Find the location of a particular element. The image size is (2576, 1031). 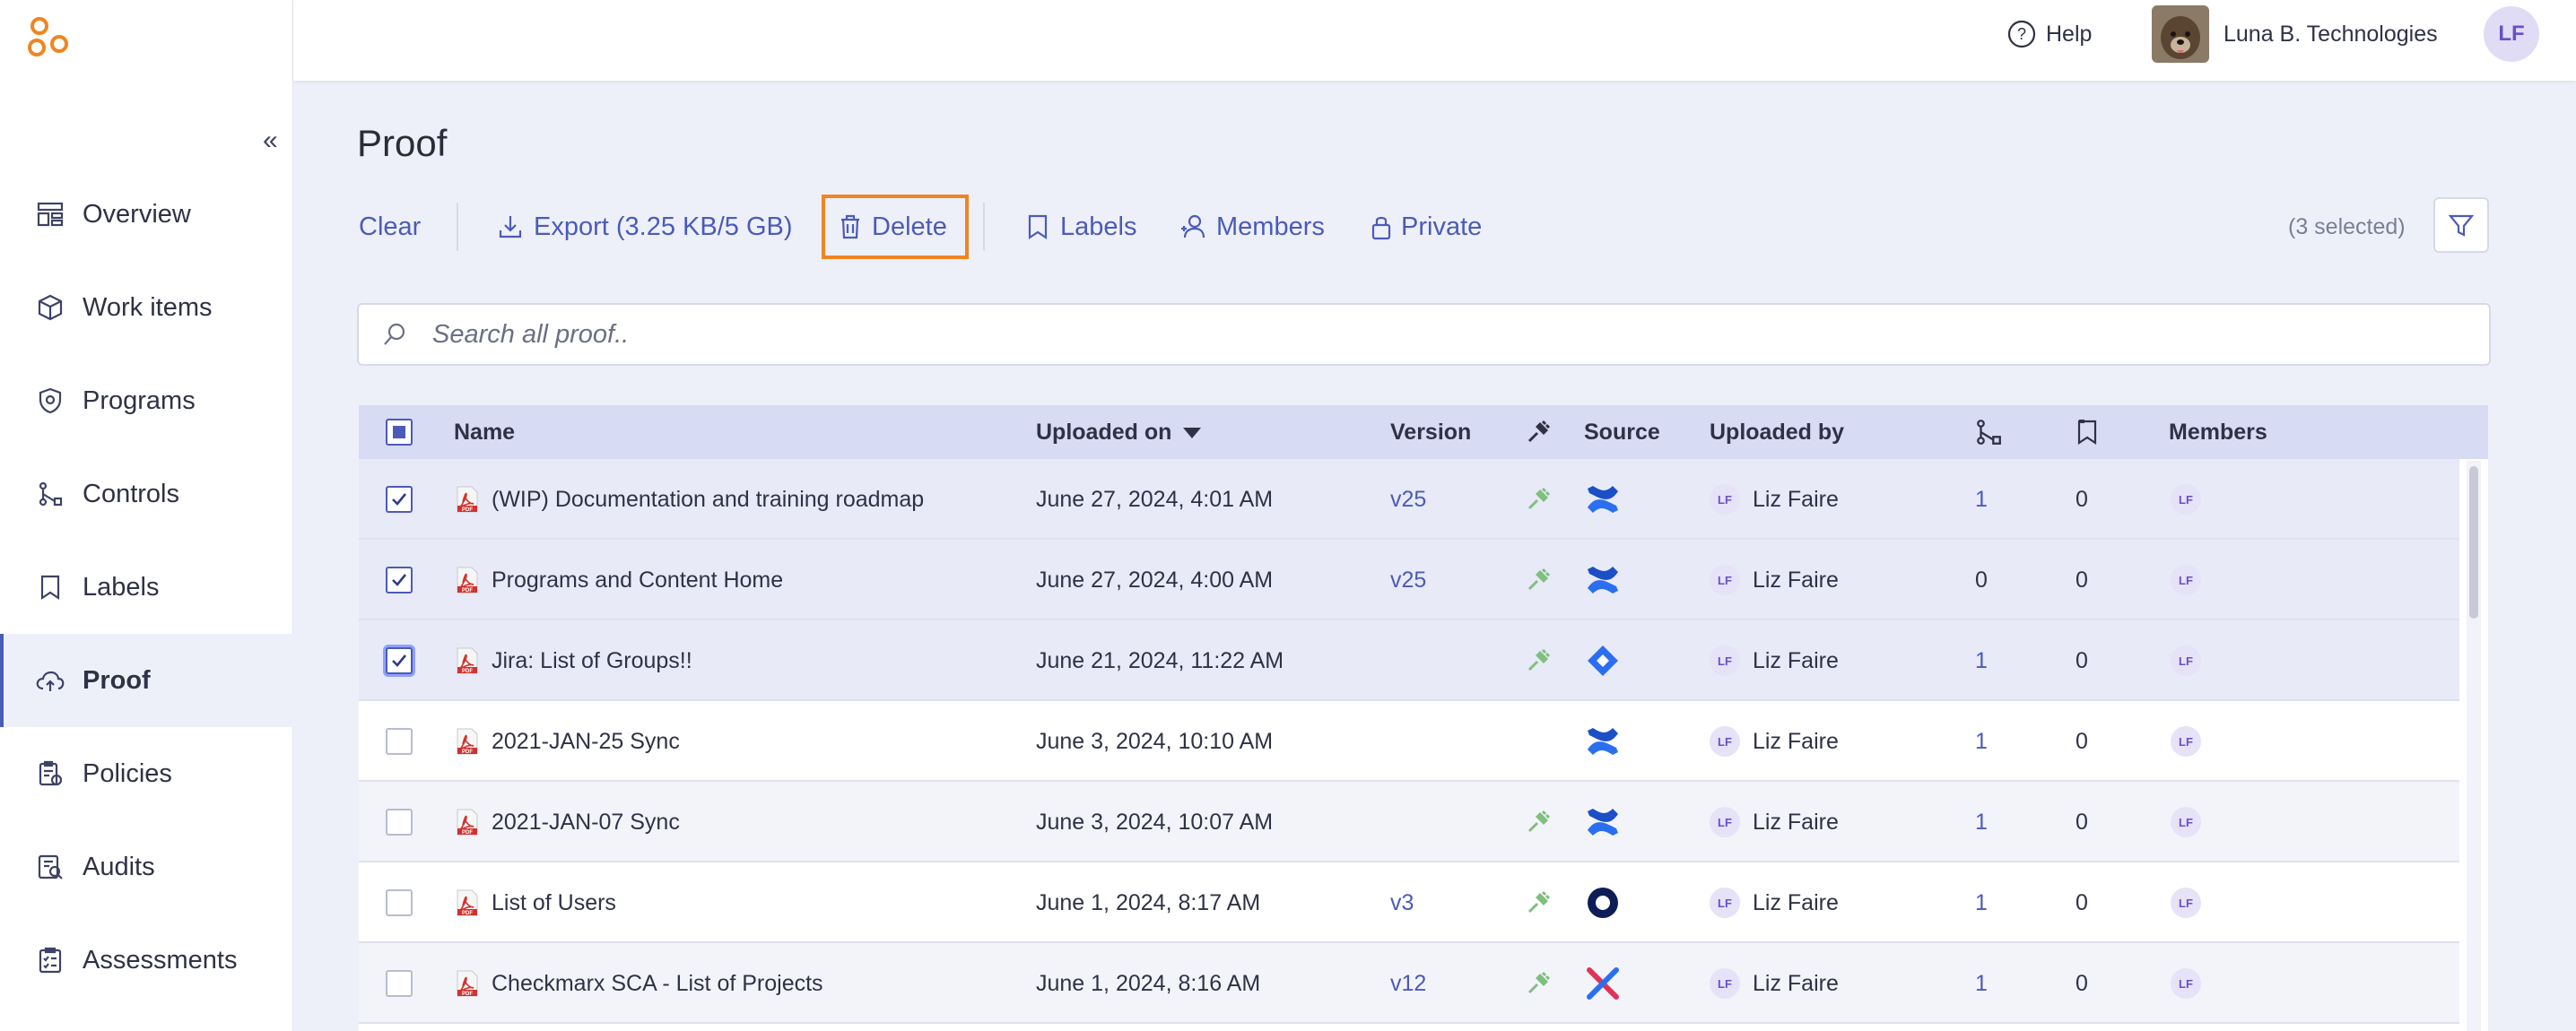

column-name: Name is located at coordinates (485, 432).